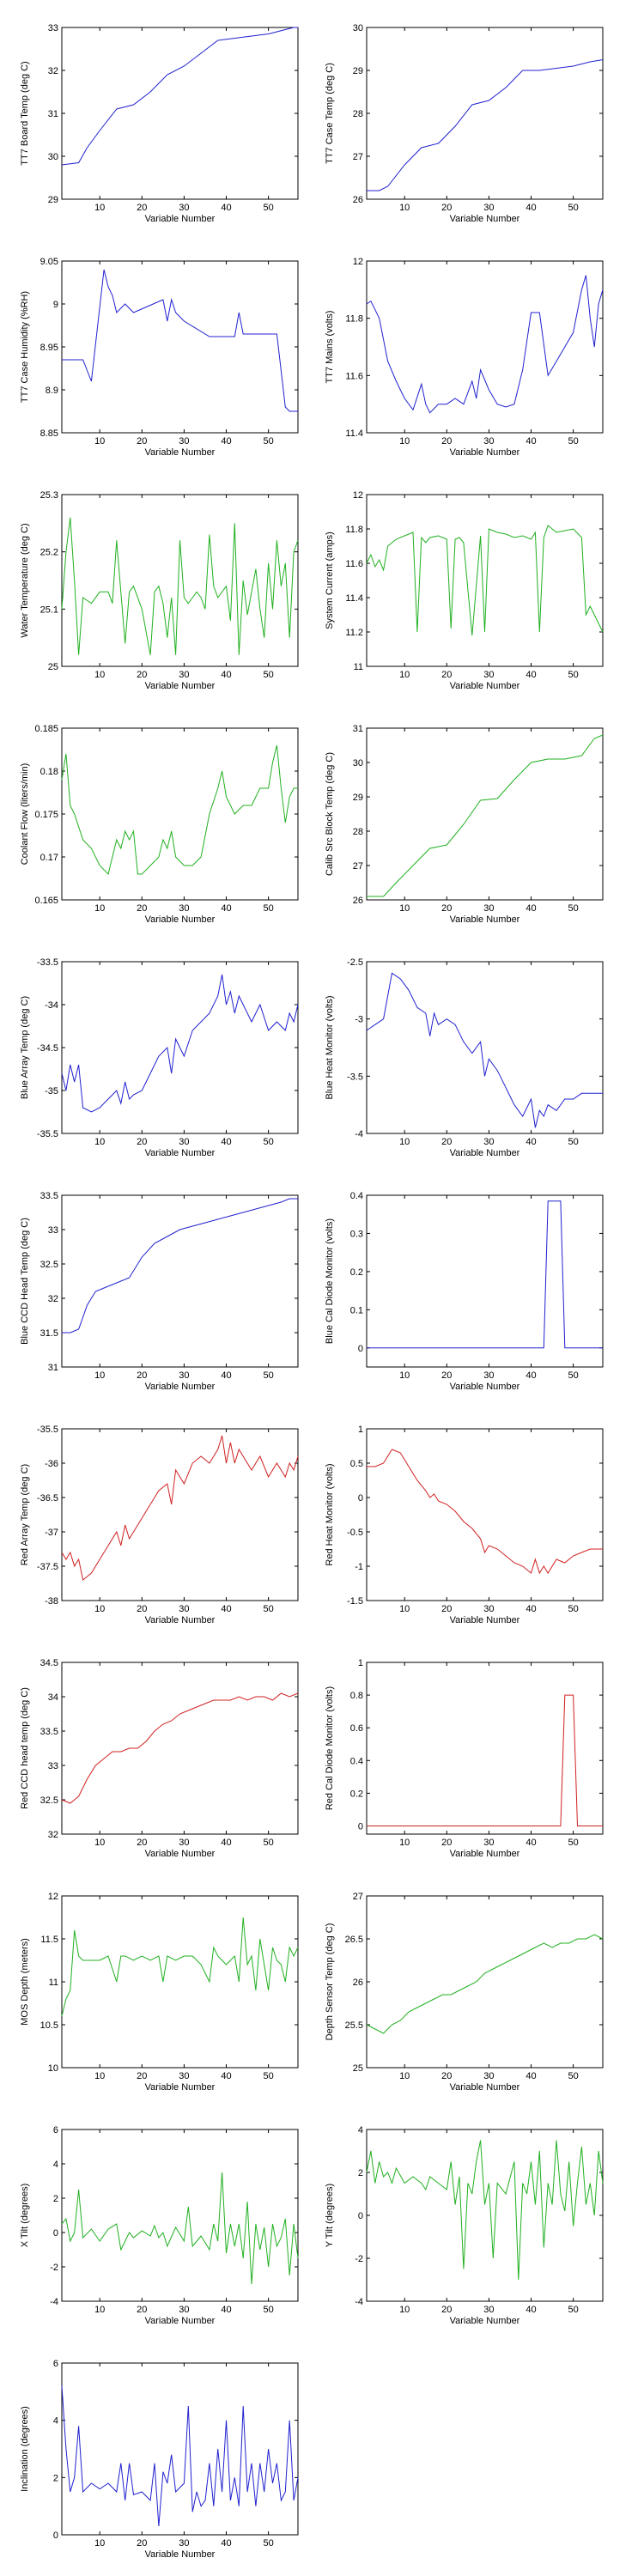 The width and height of the screenshot is (644, 2576). What do you see at coordinates (358, 798) in the screenshot?
I see `y-tick-label: 29` at bounding box center [358, 798].